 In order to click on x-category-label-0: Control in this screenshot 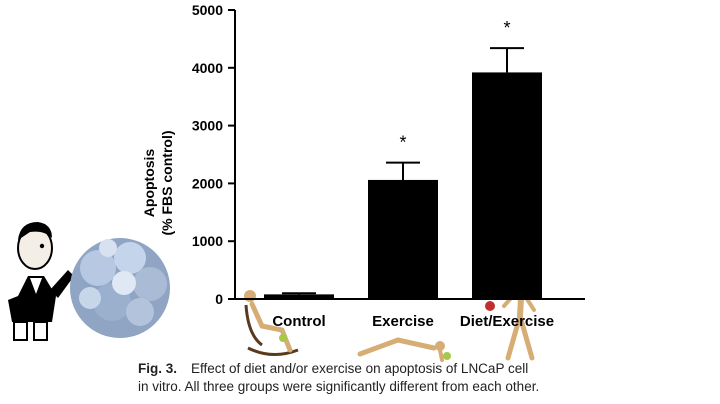, I will do `click(298, 321)`.